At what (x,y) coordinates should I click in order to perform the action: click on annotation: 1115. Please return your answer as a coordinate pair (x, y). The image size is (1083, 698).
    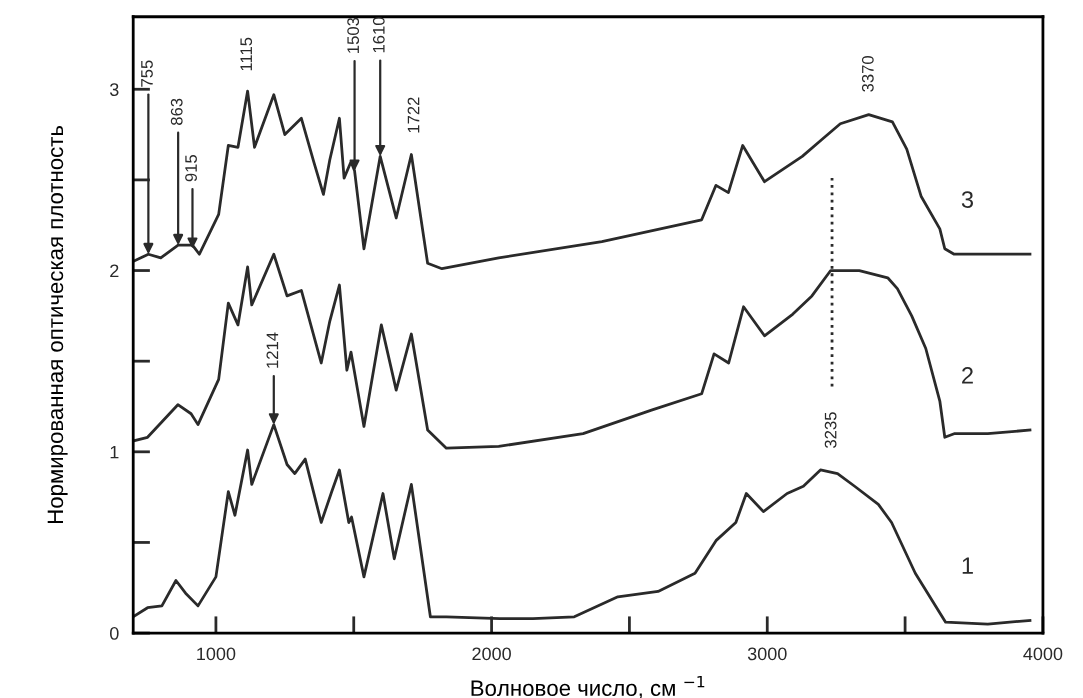
    Looking at the image, I should click on (246, 54).